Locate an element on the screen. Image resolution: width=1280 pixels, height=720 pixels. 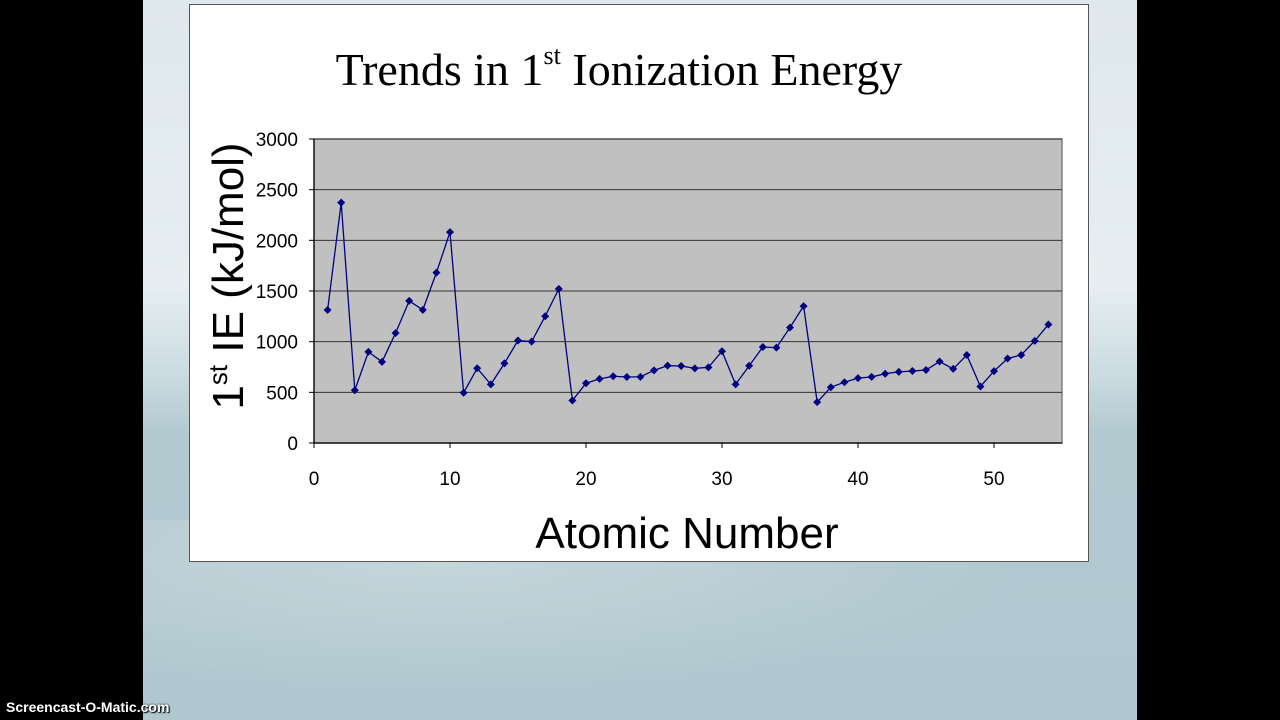
y-tick-label: 2000 is located at coordinates (277, 241).